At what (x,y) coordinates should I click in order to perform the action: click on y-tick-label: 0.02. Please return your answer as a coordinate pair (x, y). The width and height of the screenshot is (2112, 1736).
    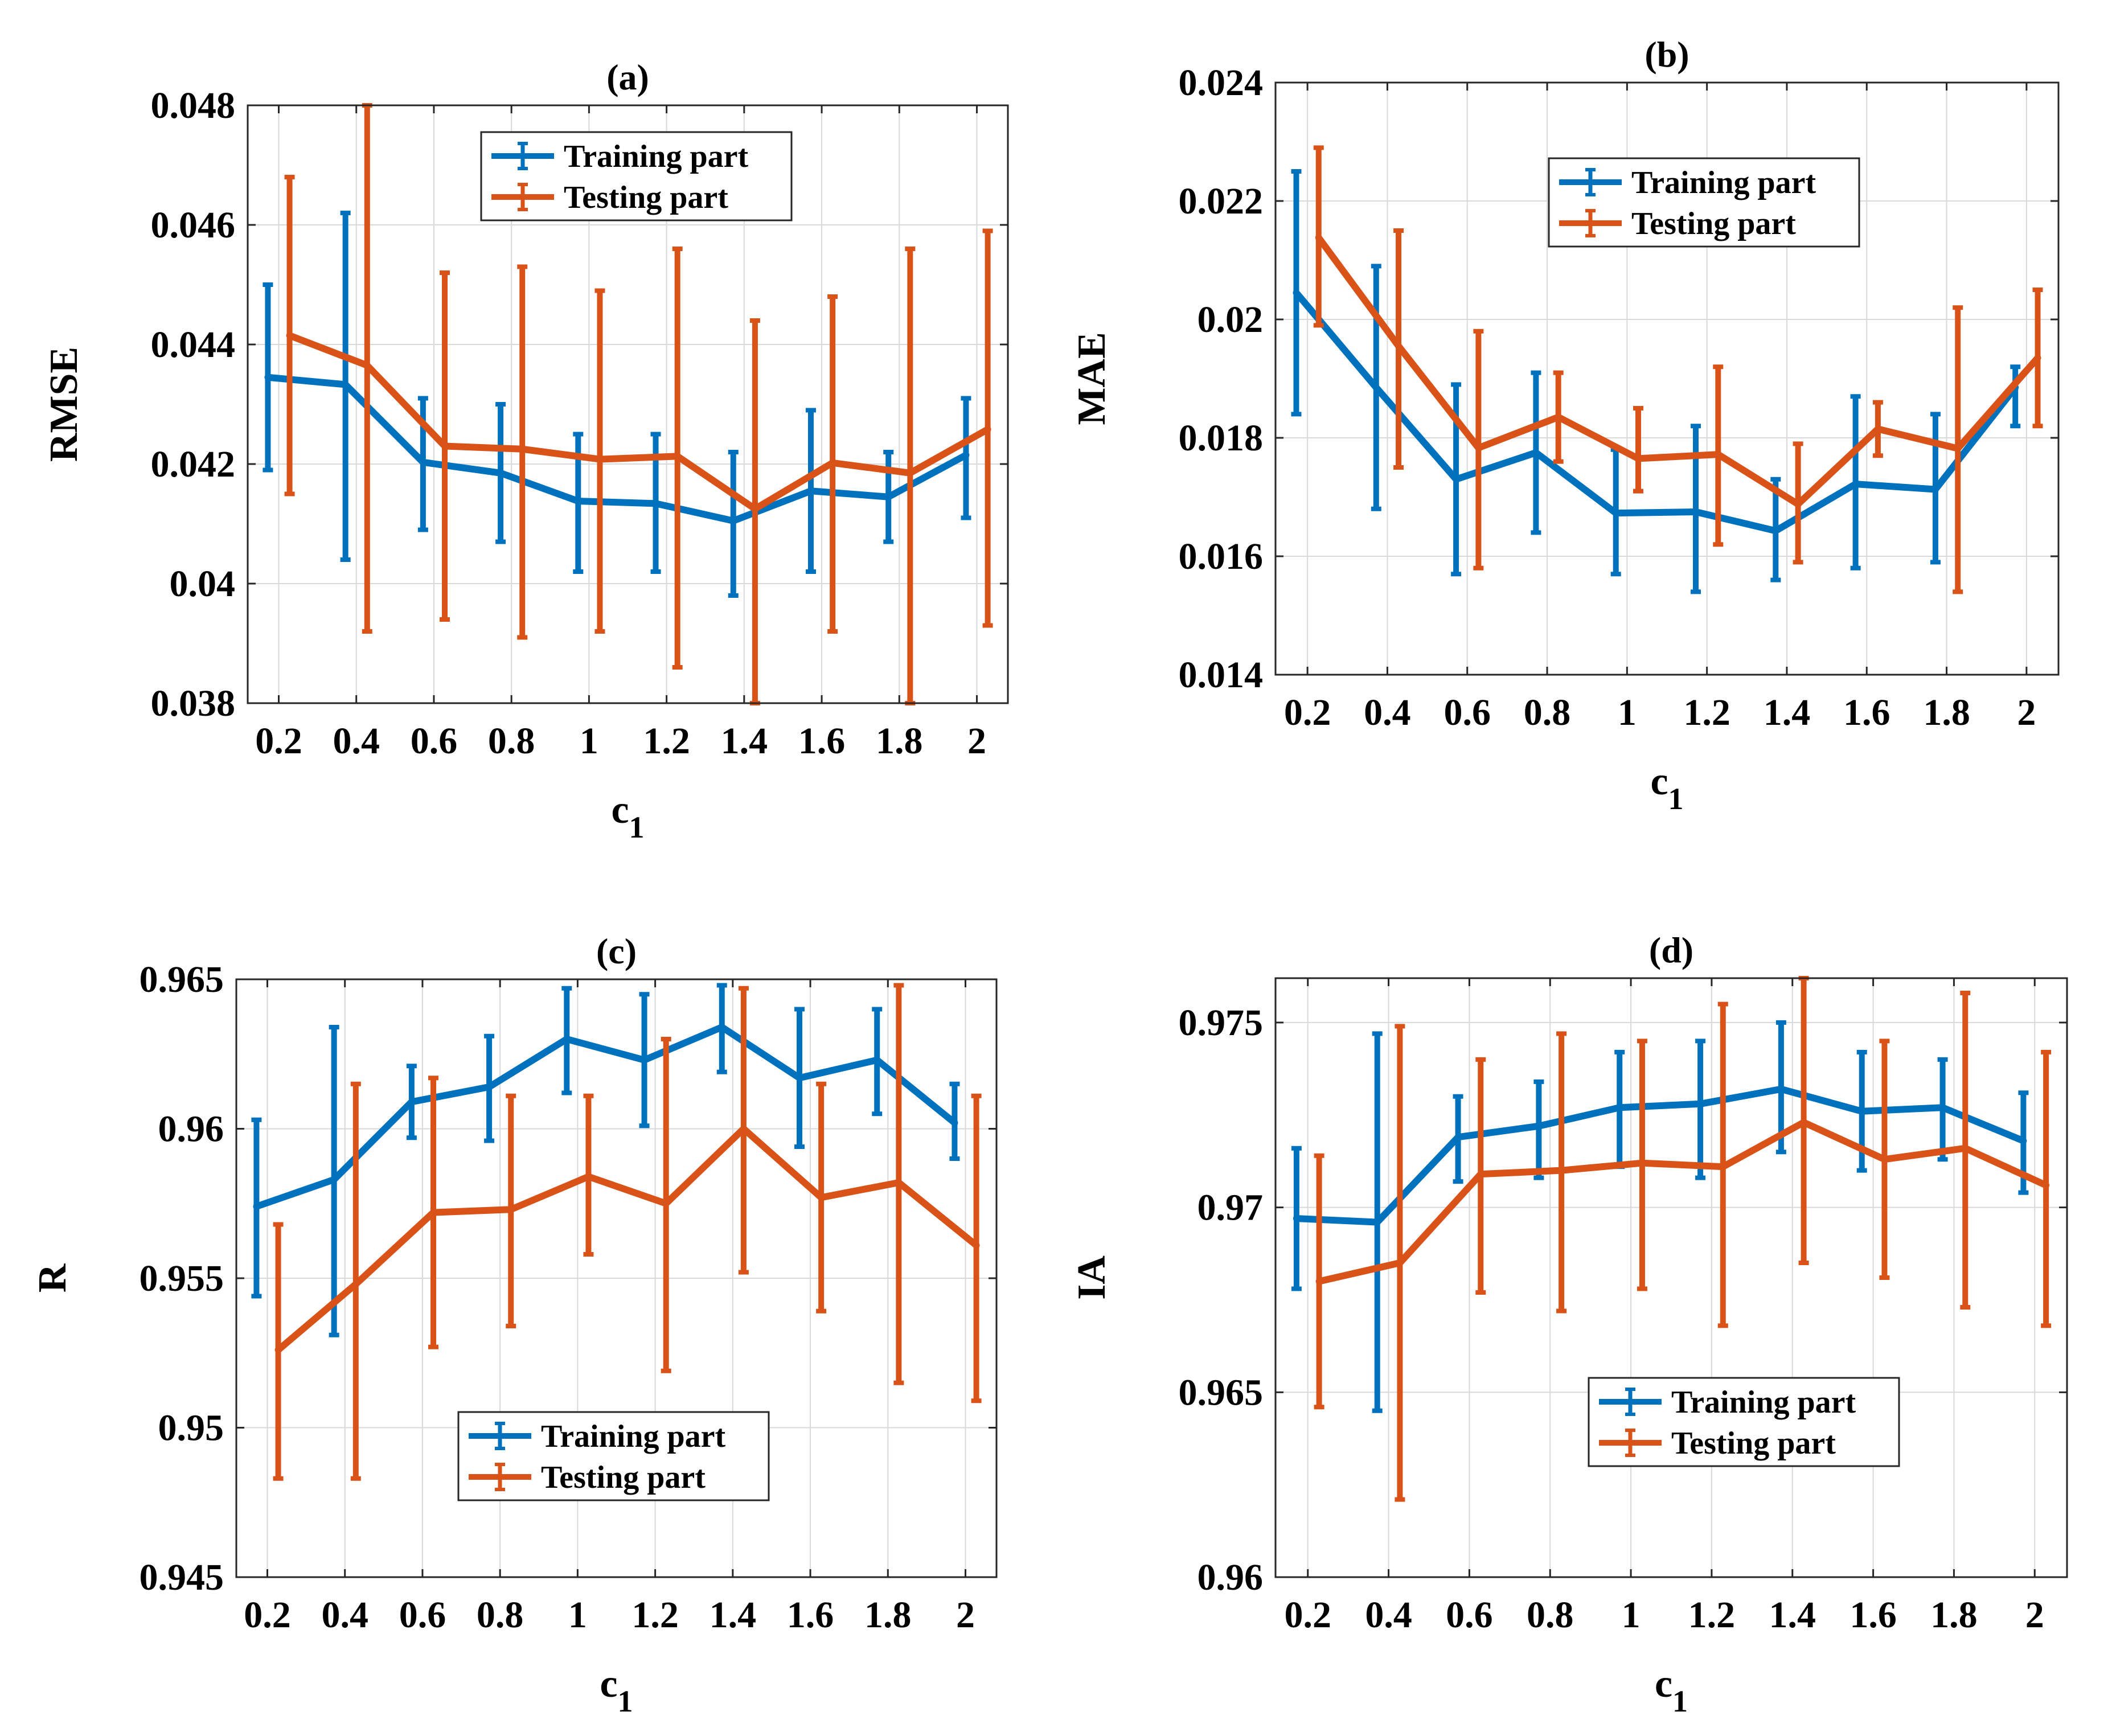
    Looking at the image, I should click on (1231, 320).